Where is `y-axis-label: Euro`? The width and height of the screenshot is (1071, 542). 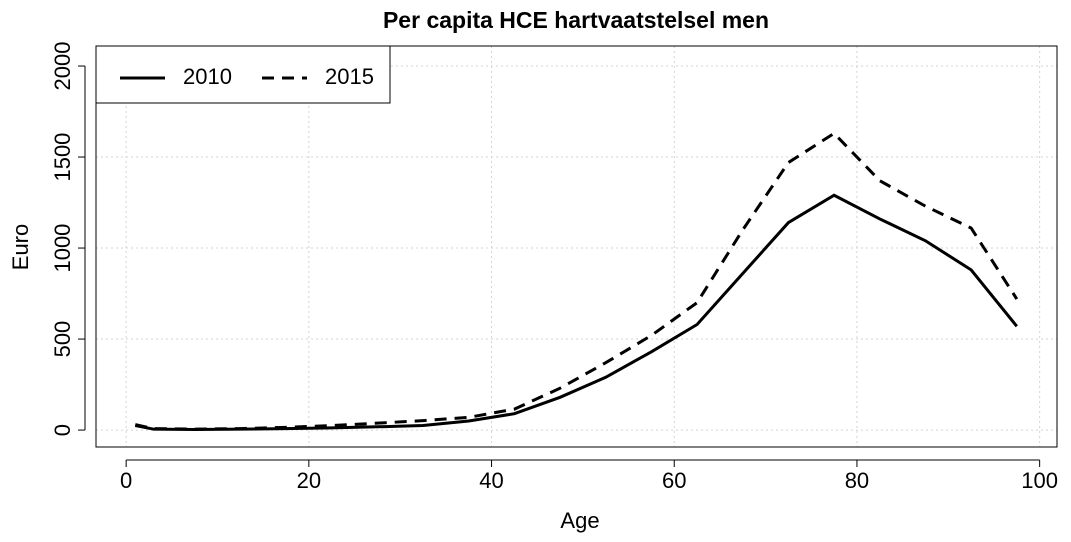
y-axis-label: Euro is located at coordinates (20, 247).